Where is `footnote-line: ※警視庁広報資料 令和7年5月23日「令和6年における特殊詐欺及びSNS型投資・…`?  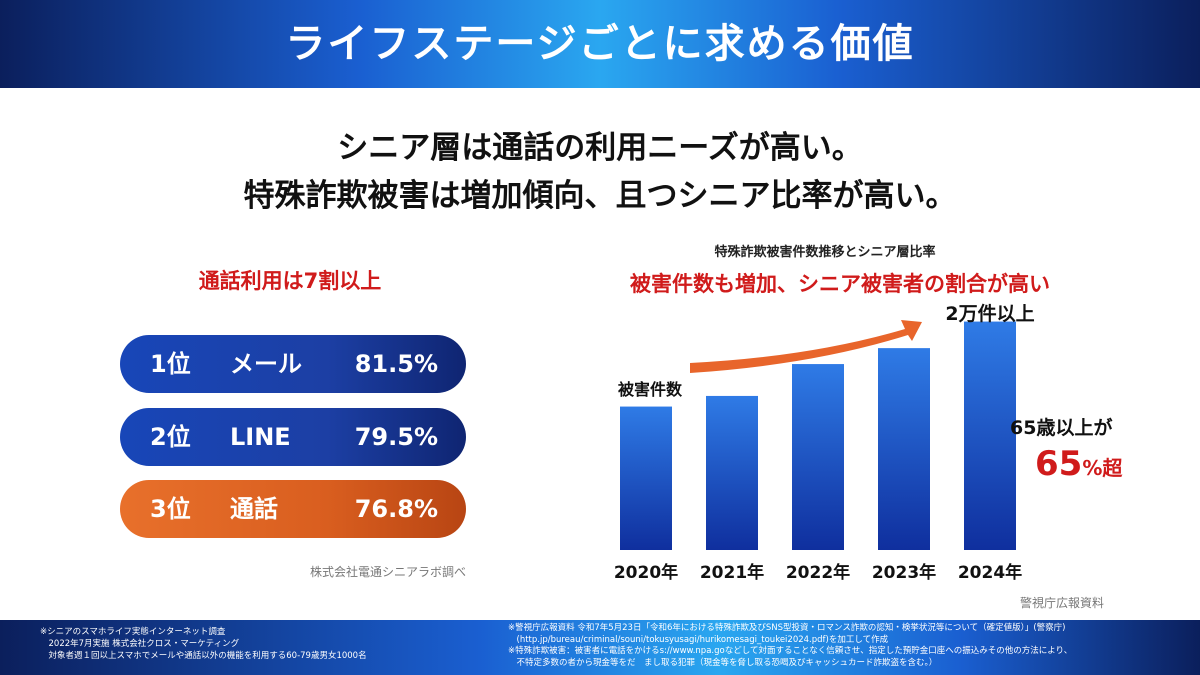
footnote-line: ※警視庁広報資料 令和7年5月23日「令和6年における特殊詐欺及びSNS型投資・… is located at coordinates (787, 628).